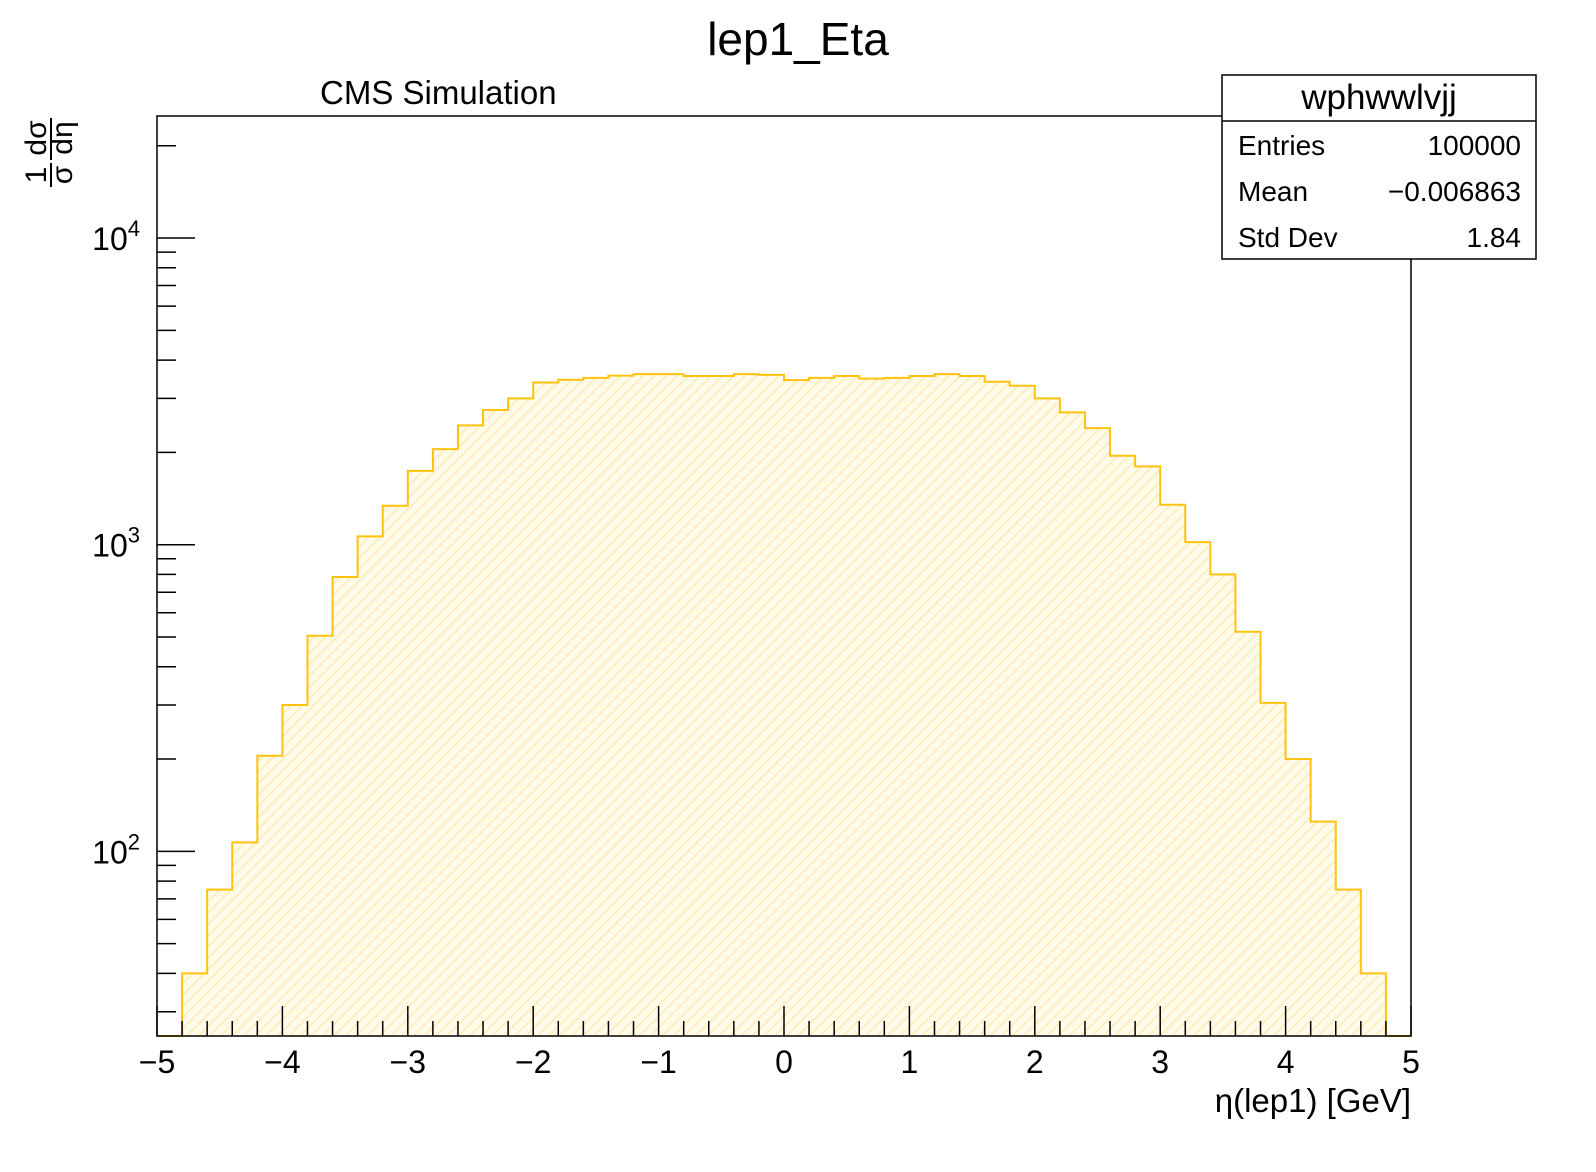 This screenshot has width=1596, height=1172. Describe the element at coordinates (1411, 1062) in the screenshot. I see `x-tick-label: 5` at that location.